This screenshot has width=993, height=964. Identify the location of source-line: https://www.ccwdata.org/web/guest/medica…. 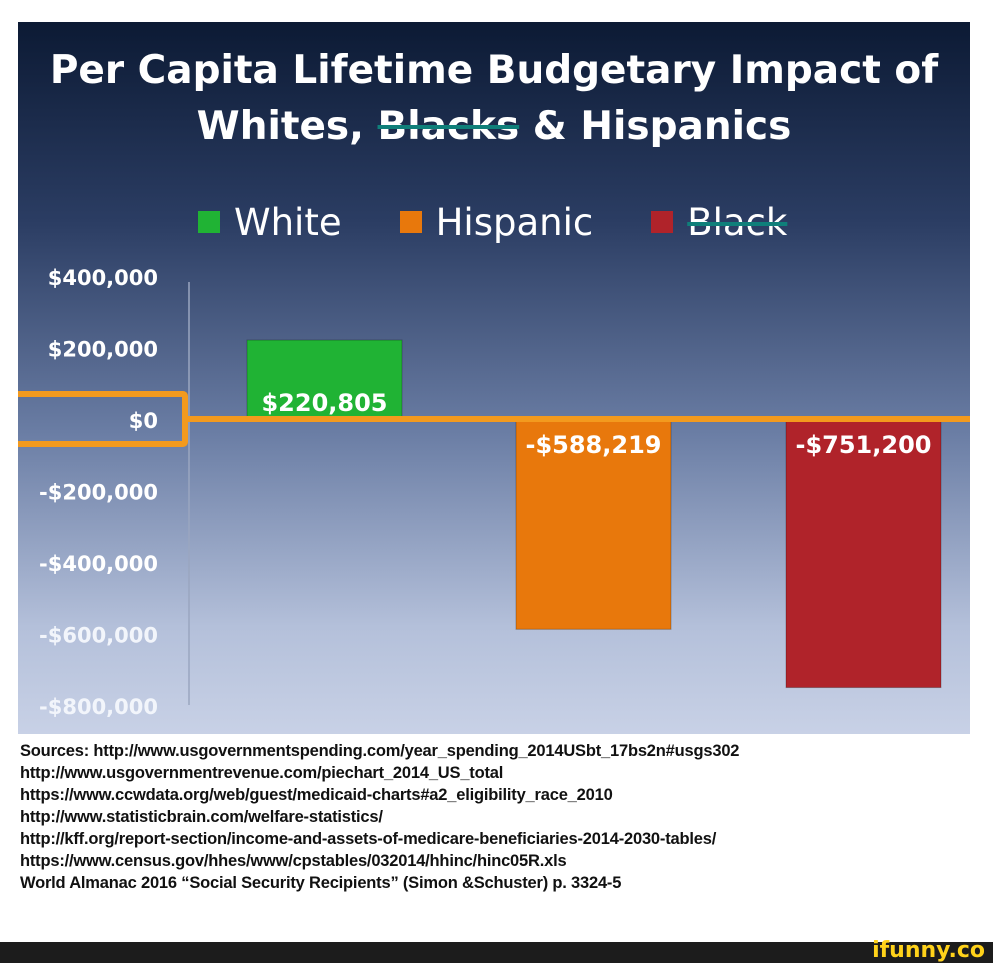
(316, 795).